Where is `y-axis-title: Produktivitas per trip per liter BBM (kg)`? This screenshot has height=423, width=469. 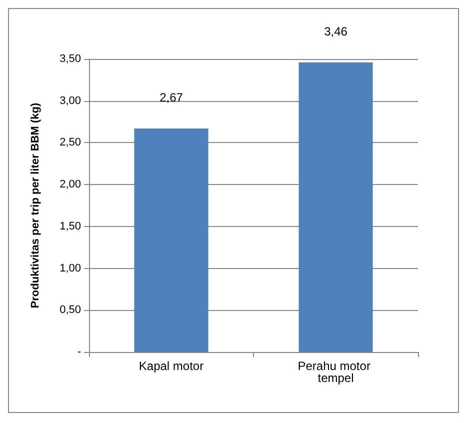
y-axis-title: Produktivitas per trip per liter BBM (kg) is located at coordinates (36, 205).